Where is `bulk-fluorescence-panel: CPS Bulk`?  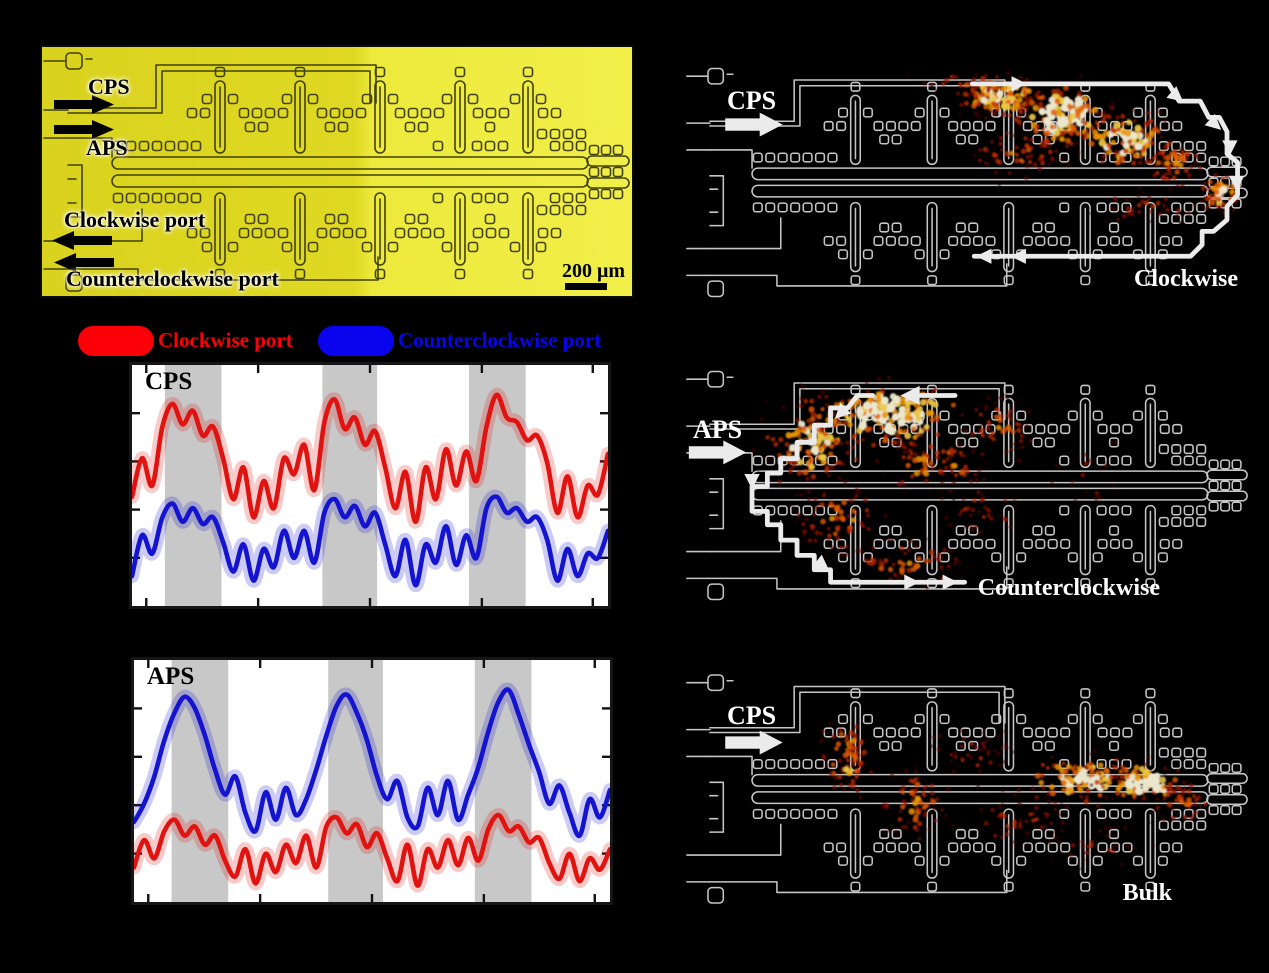 bulk-fluorescence-panel: CPS Bulk is located at coordinates (967, 789).